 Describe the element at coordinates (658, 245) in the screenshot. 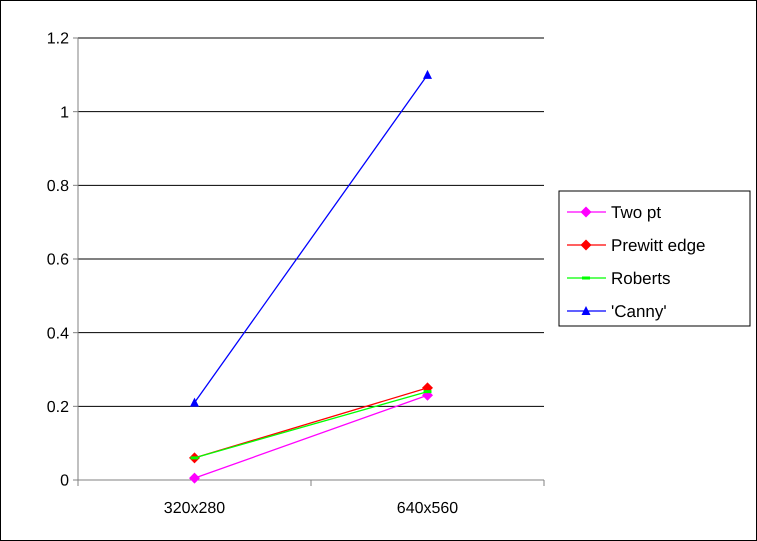

I see `legend-label: Prewitt edge` at that location.